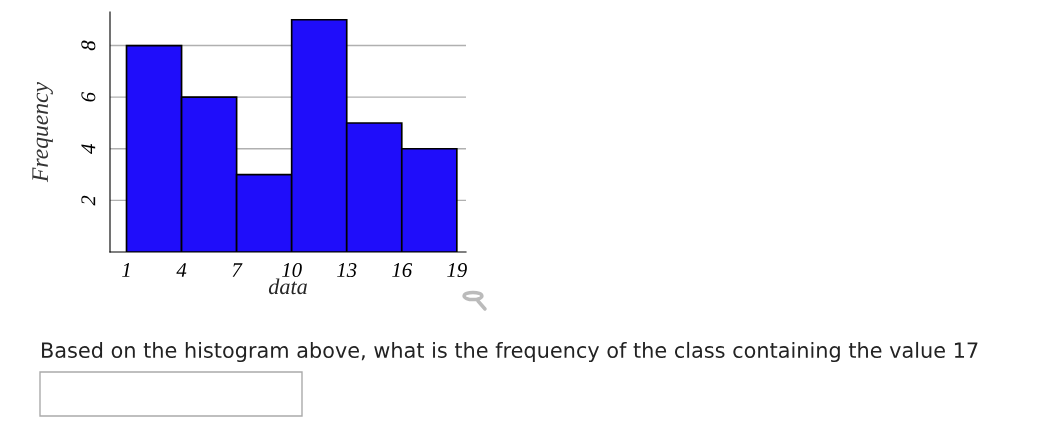 This screenshot has width=1049, height=423. I want to click on y-tick-label: 6, so click(88, 97).